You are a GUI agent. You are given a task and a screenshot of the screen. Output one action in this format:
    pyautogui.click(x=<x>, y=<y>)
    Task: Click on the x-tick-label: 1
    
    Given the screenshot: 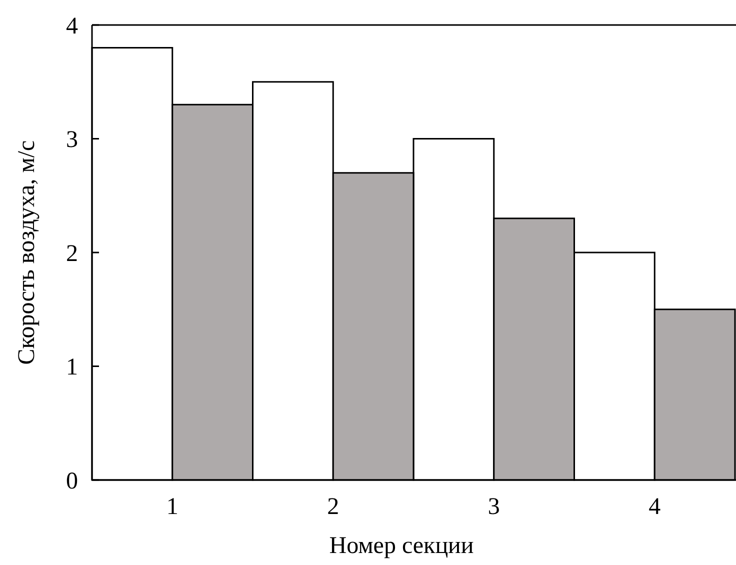 What is the action you would take?
    pyautogui.click(x=172, y=507)
    